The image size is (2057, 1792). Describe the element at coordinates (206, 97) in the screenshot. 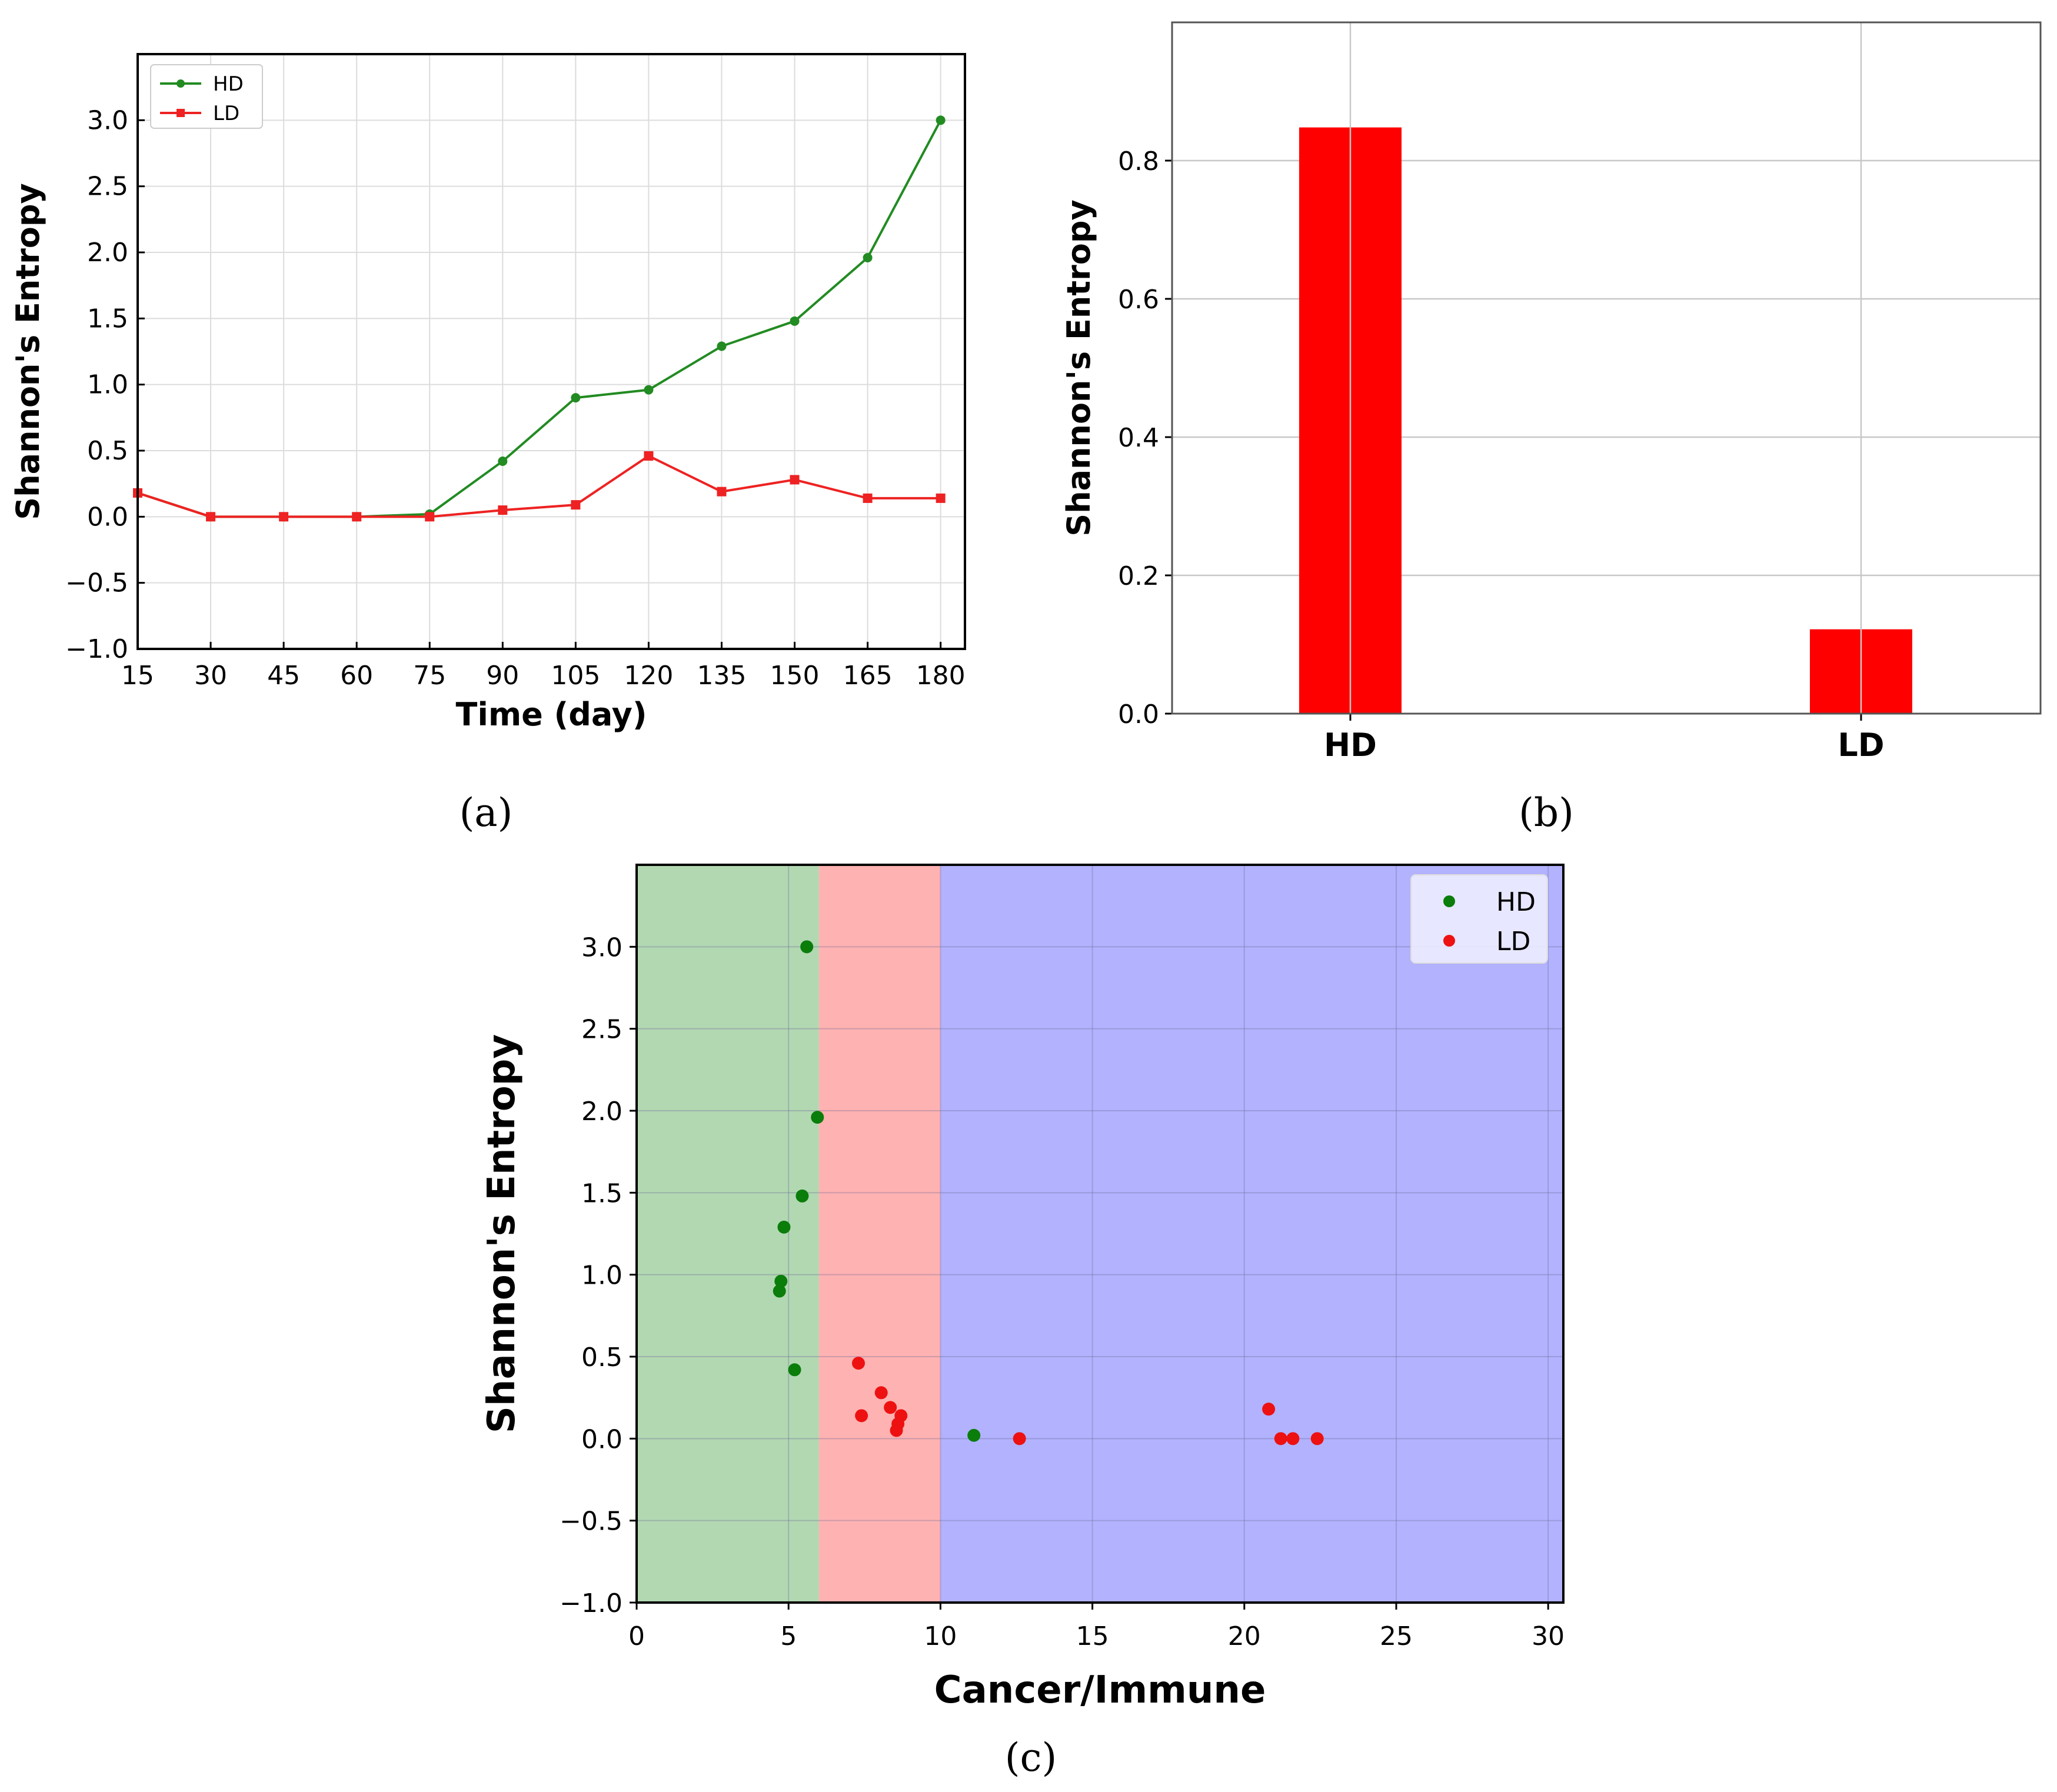

I see `panel-a-legend` at that location.